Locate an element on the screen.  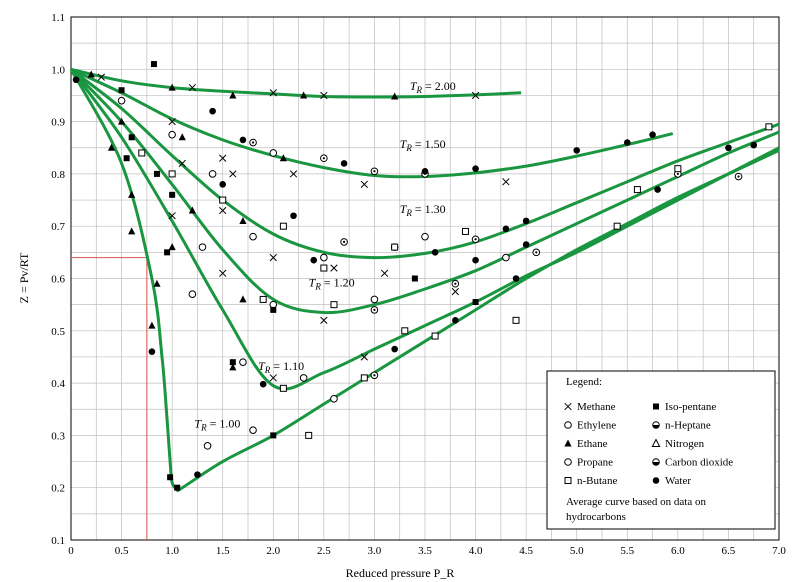
x-tick-label: 4.0 is located at coordinates (476, 551).